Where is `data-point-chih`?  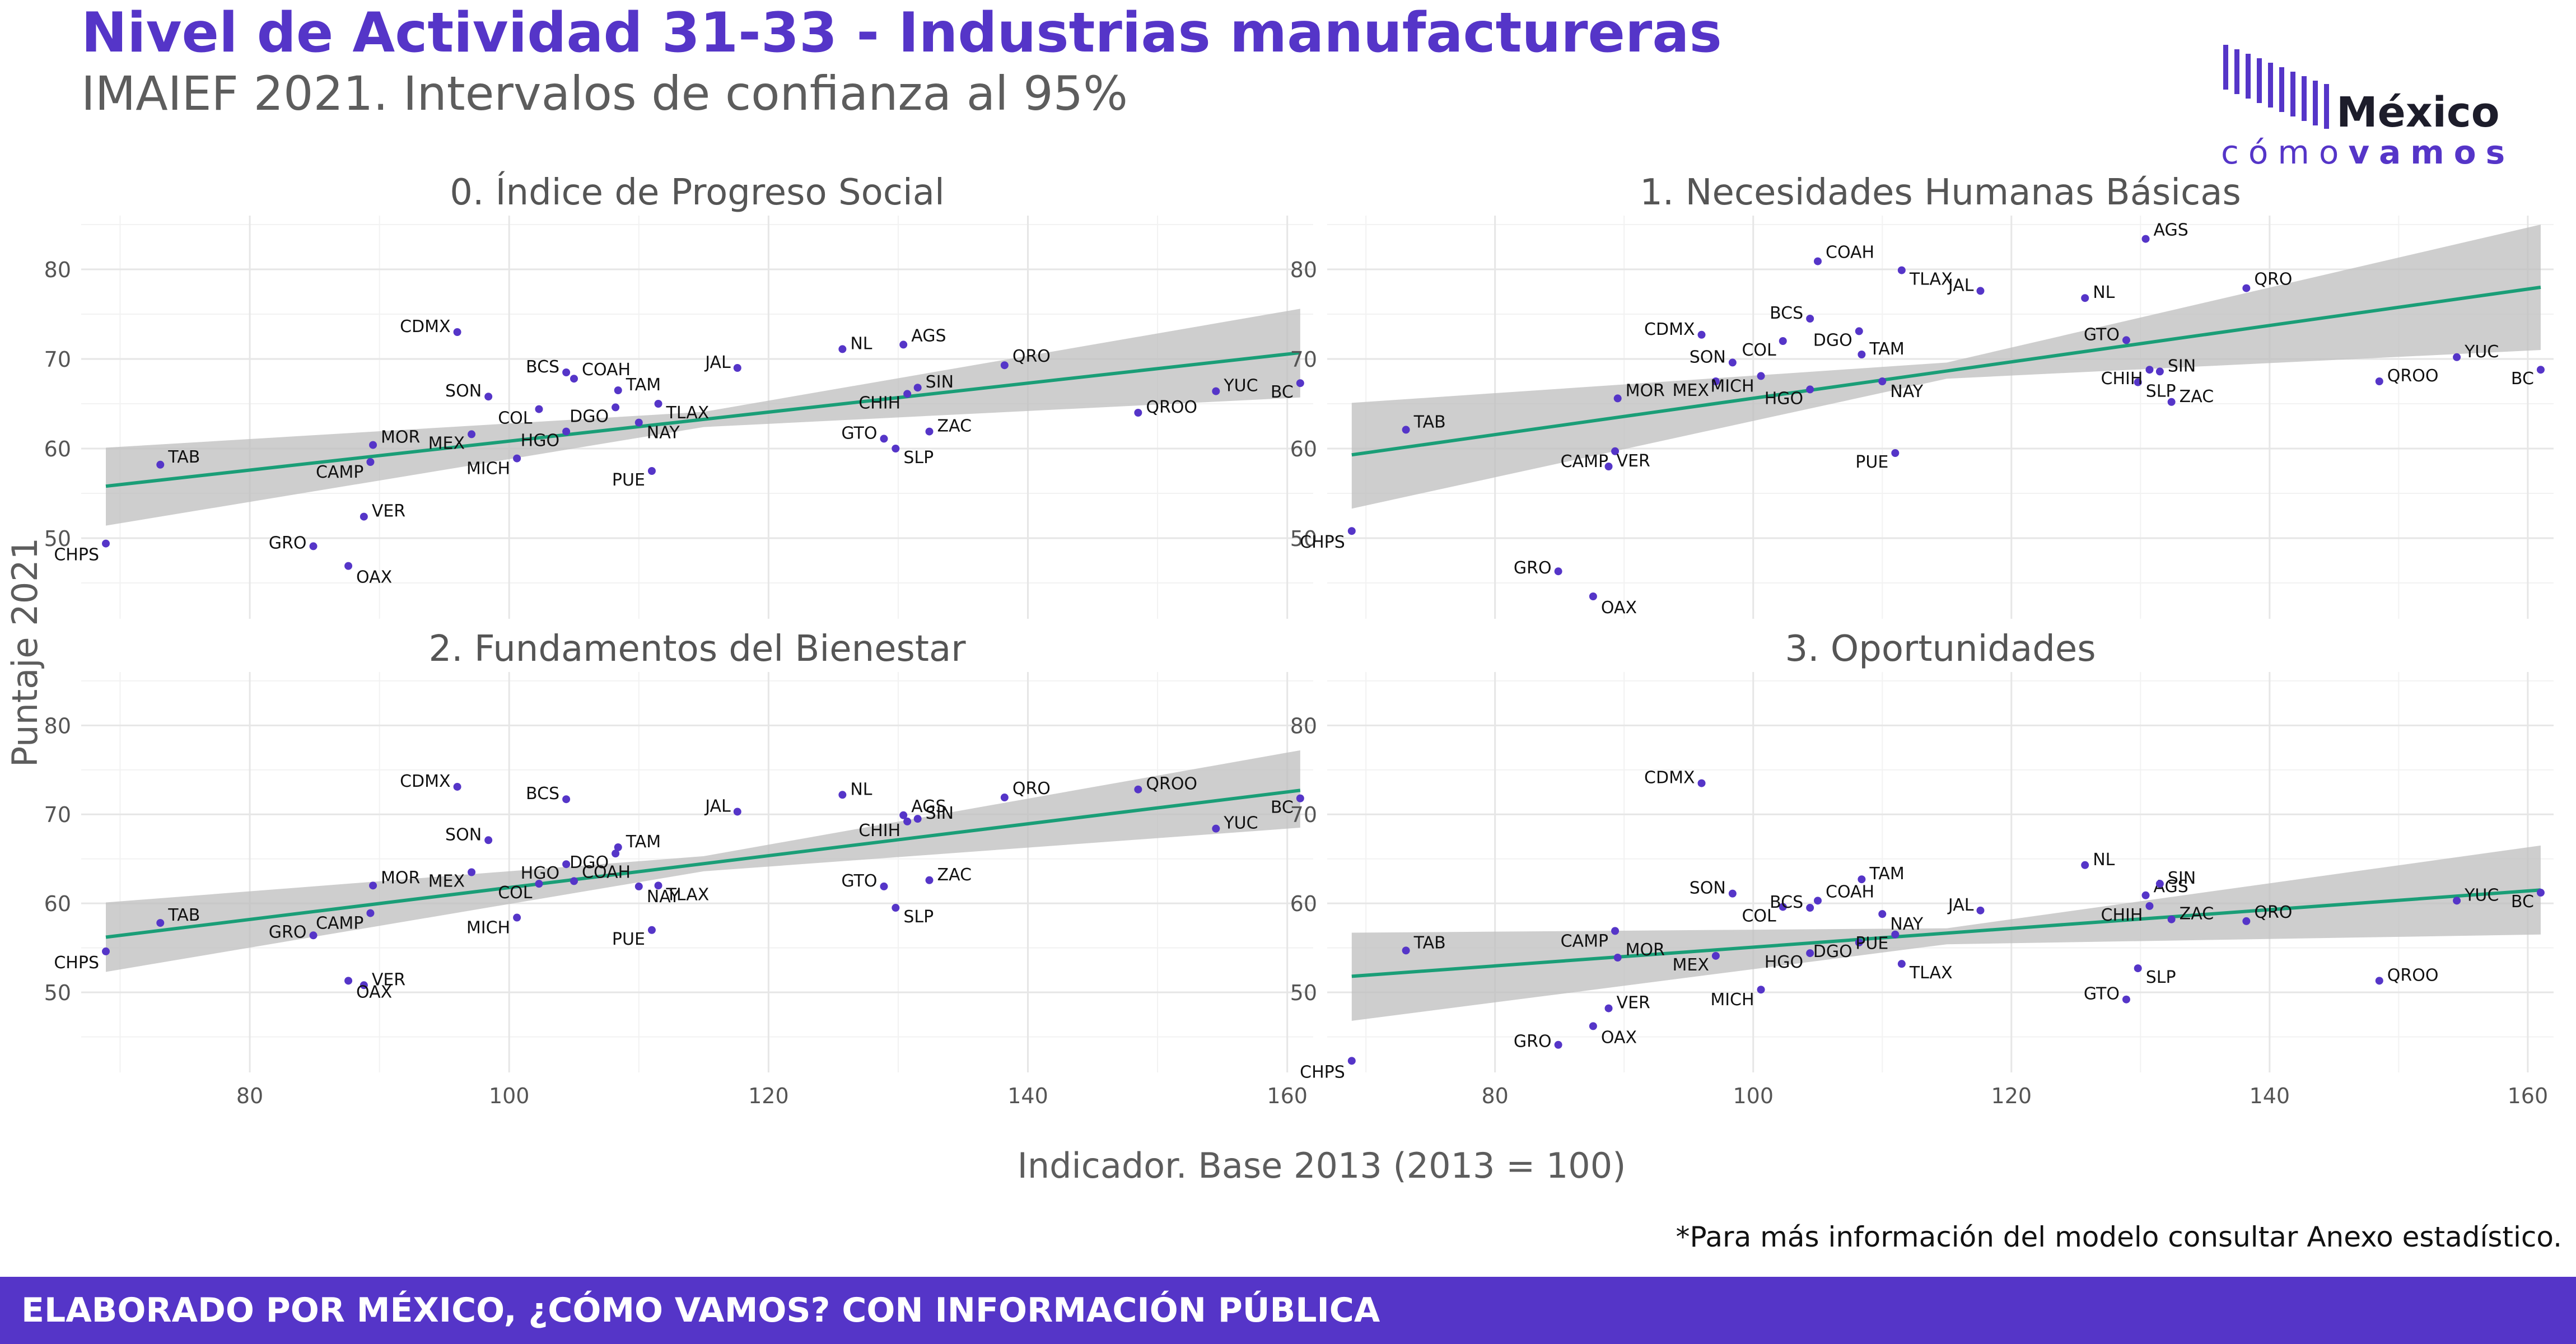
data-point-chih is located at coordinates (908, 821).